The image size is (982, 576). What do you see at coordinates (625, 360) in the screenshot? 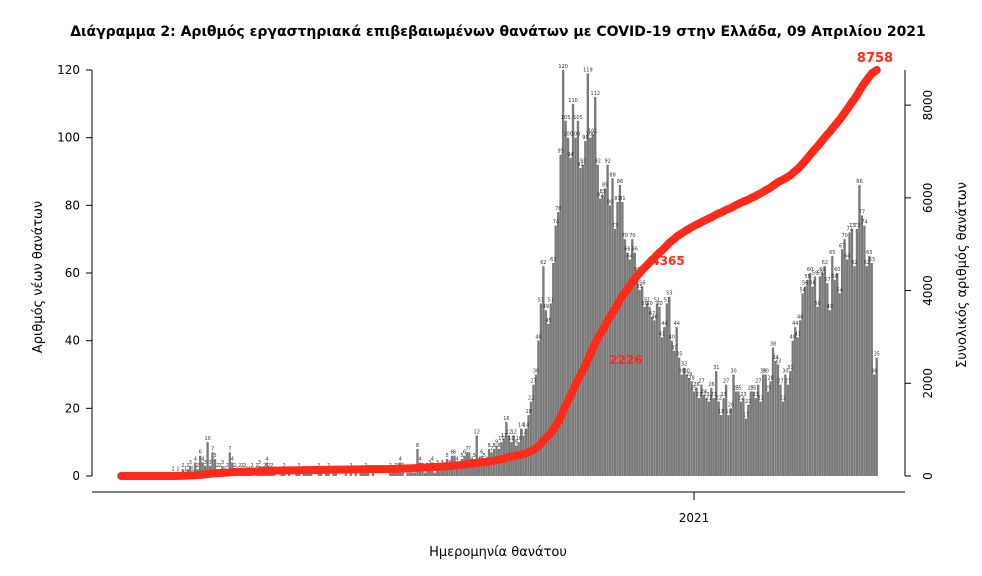
I see `cumulative-label-2226: 2226` at bounding box center [625, 360].